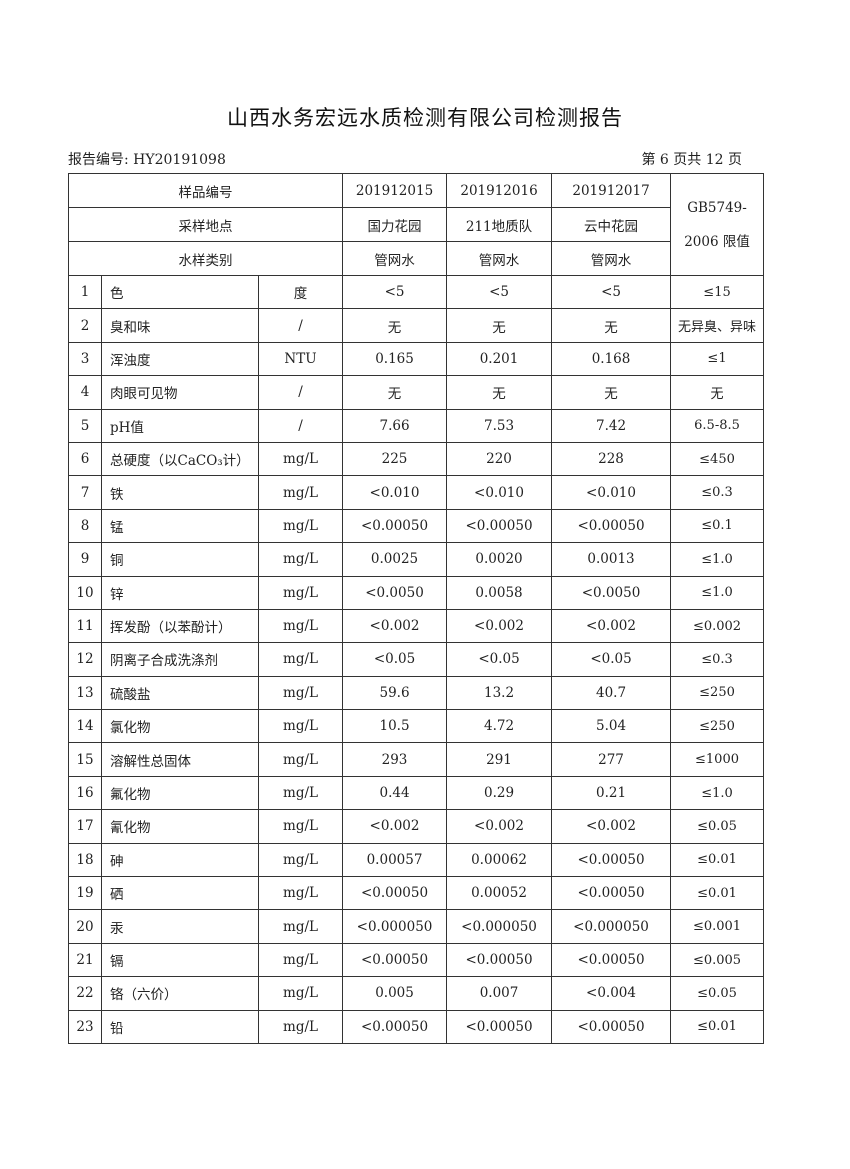  Describe the element at coordinates (180, 926) in the screenshot. I see `parameter-name: 汞` at that location.